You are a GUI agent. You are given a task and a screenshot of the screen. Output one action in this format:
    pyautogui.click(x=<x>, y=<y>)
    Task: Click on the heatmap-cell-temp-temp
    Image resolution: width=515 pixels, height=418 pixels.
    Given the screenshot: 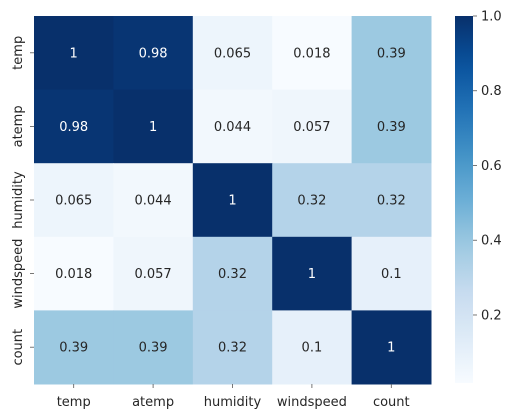 What is the action you would take?
    pyautogui.click(x=74, y=53)
    